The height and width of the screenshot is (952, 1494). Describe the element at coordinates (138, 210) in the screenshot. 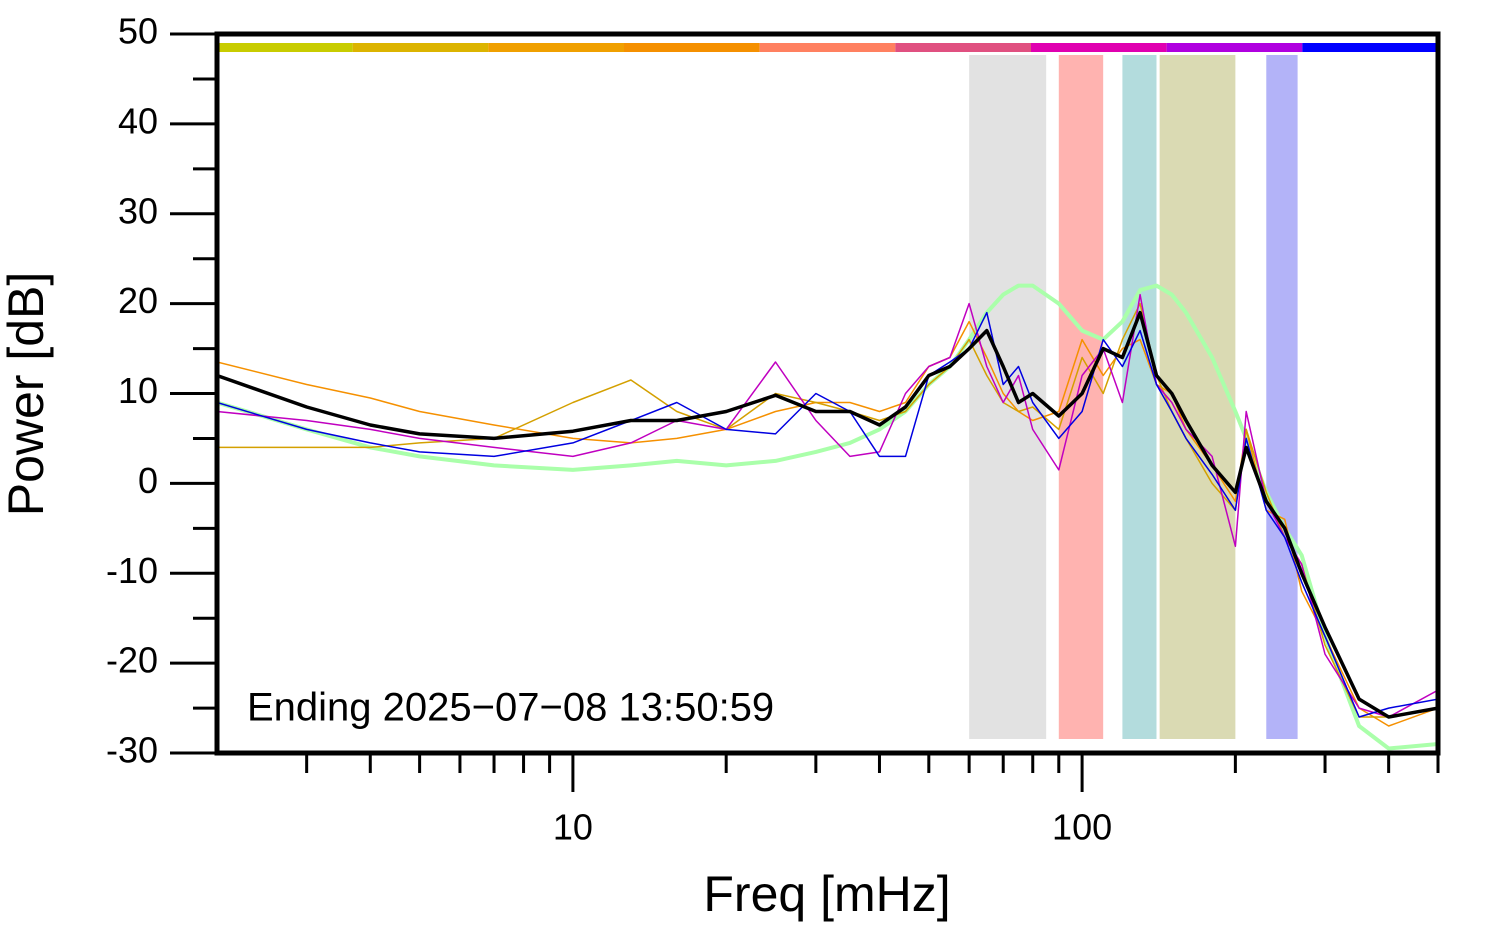

I see `y-tick-label: 30` at that location.